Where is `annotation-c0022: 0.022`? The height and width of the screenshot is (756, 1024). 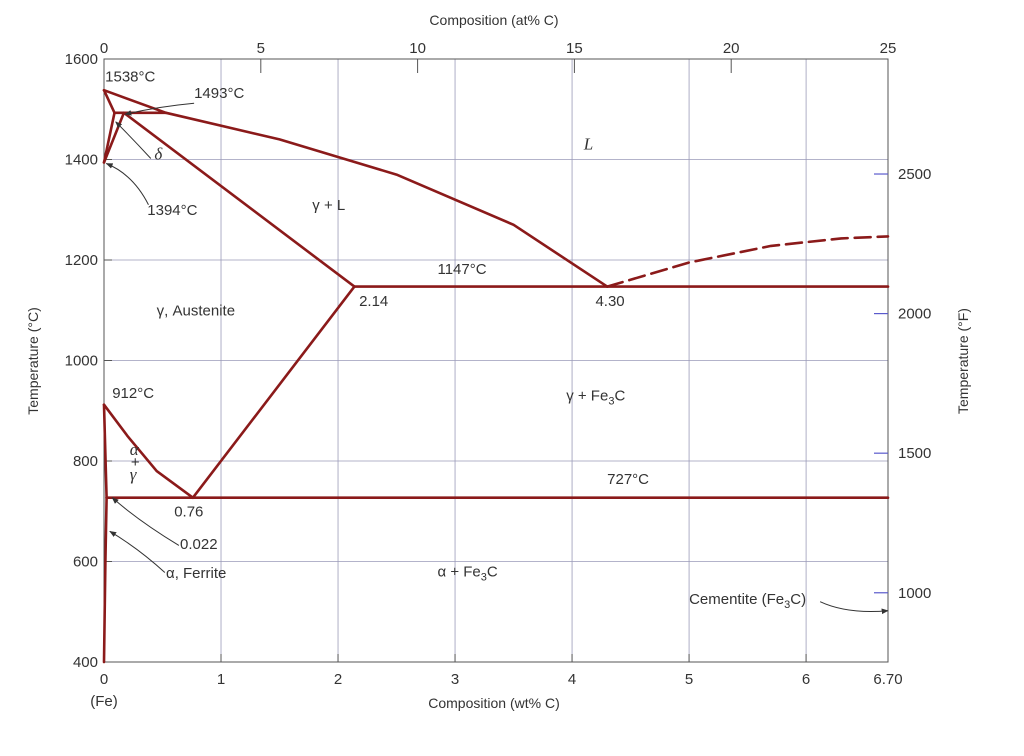
annotation-c0022: 0.022 is located at coordinates (199, 544).